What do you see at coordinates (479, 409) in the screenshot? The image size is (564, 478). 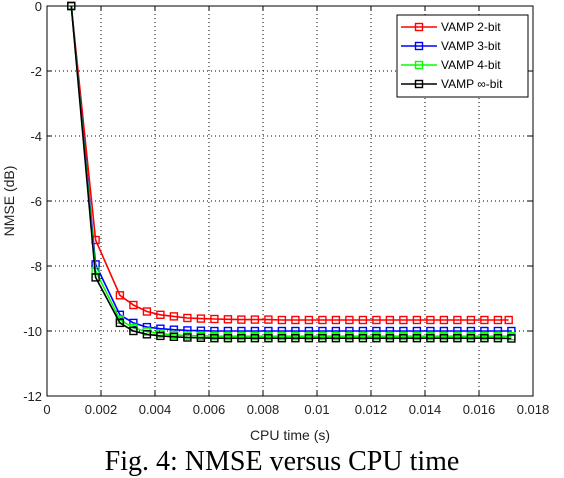 I see `x-tick-label: 0.016` at bounding box center [479, 409].